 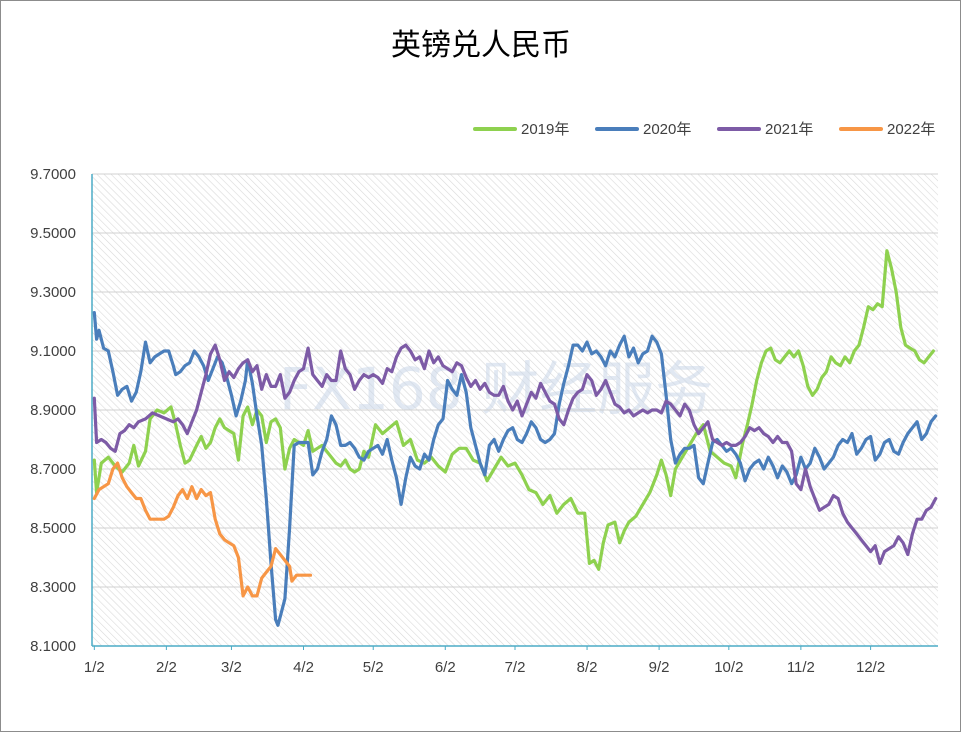 What do you see at coordinates (53, 528) in the screenshot?
I see `y-tick-label: 8.5000` at bounding box center [53, 528].